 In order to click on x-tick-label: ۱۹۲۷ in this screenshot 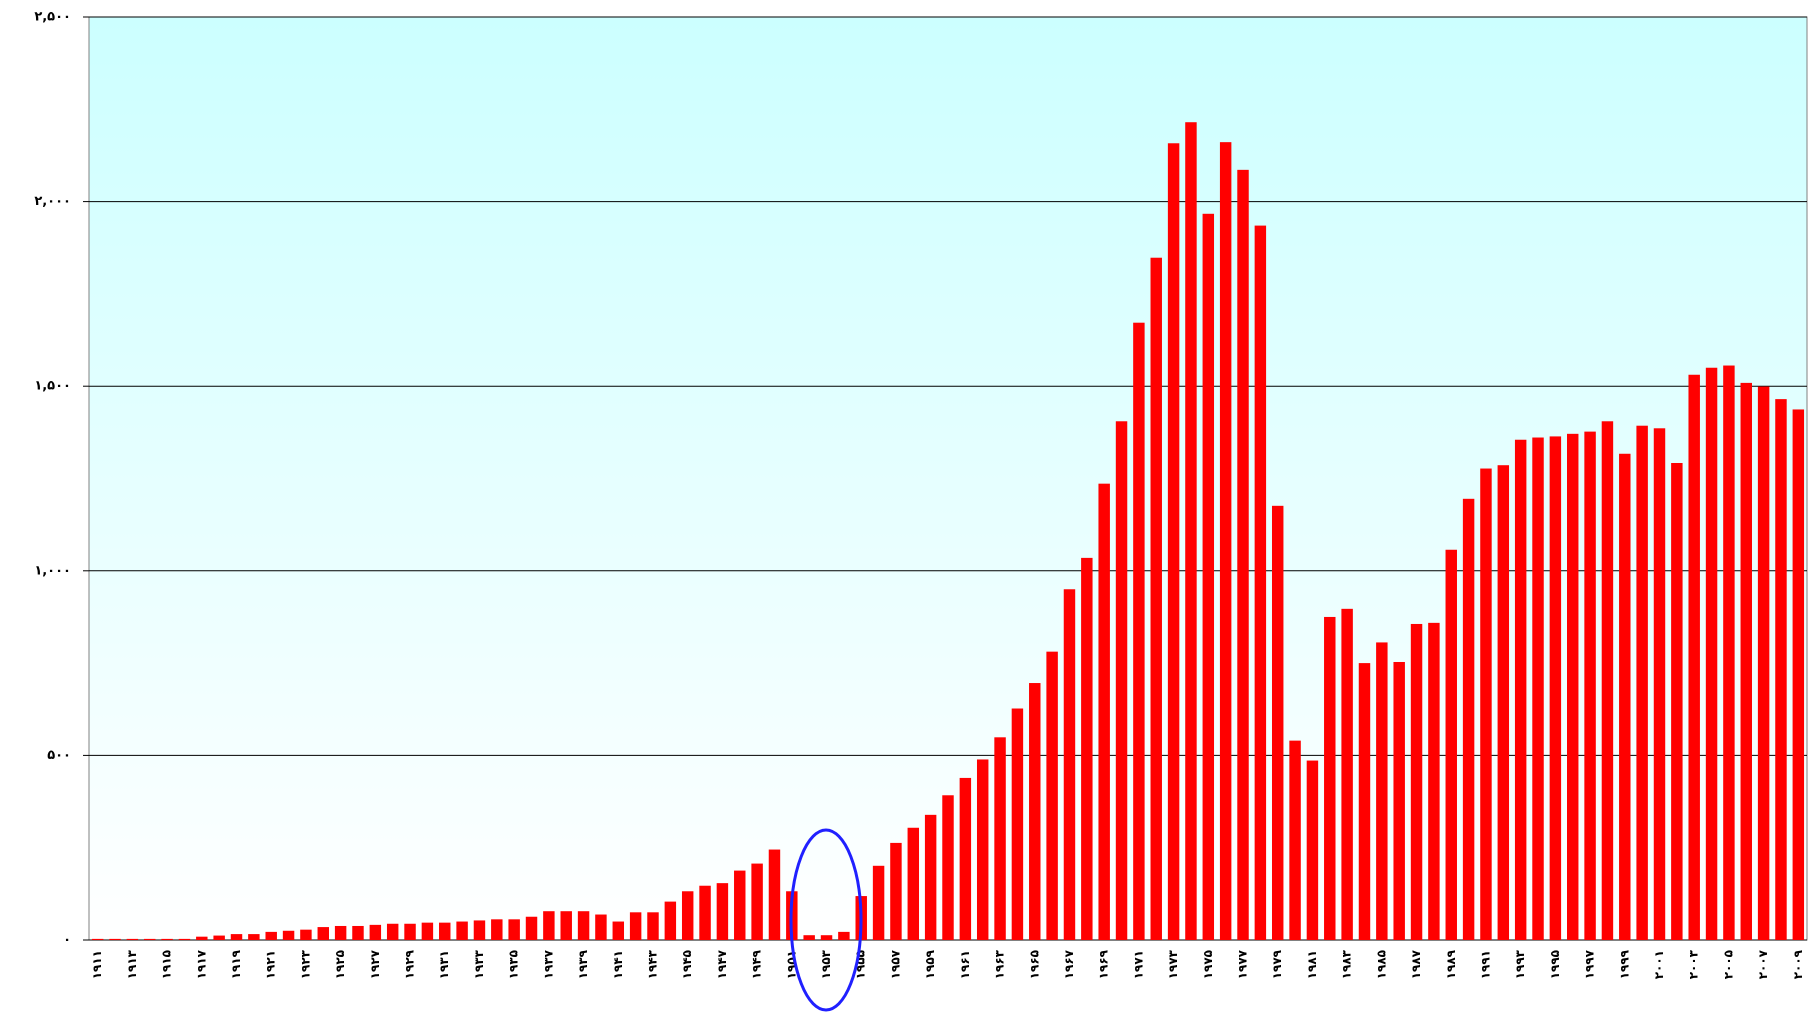, I will do `click(375, 964)`.